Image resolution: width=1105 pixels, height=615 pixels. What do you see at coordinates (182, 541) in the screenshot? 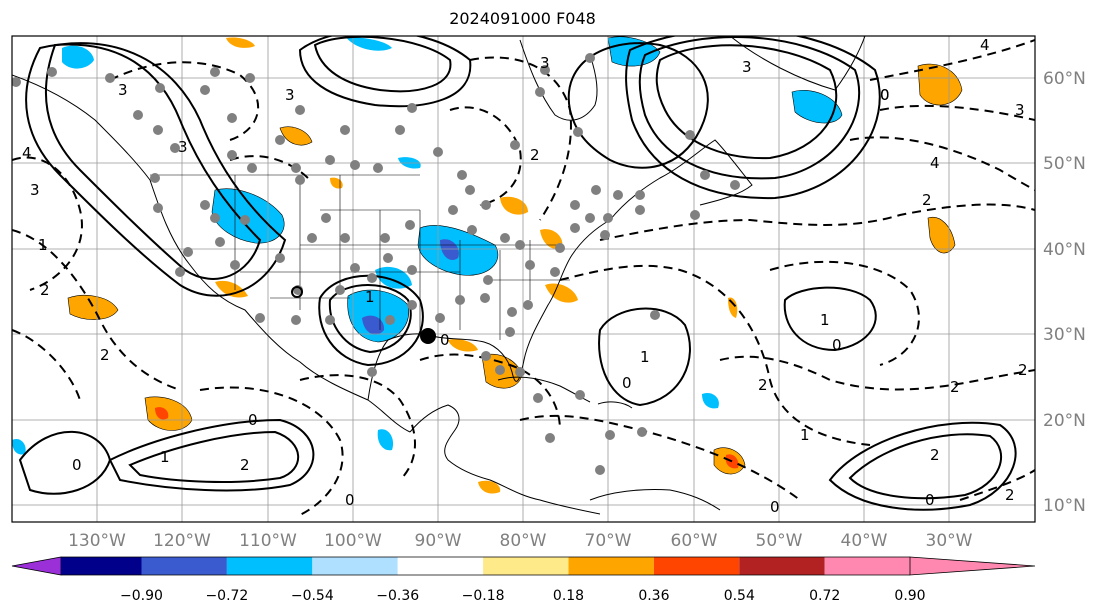
I see `lon-tick-label: 120°W` at bounding box center [182, 541].